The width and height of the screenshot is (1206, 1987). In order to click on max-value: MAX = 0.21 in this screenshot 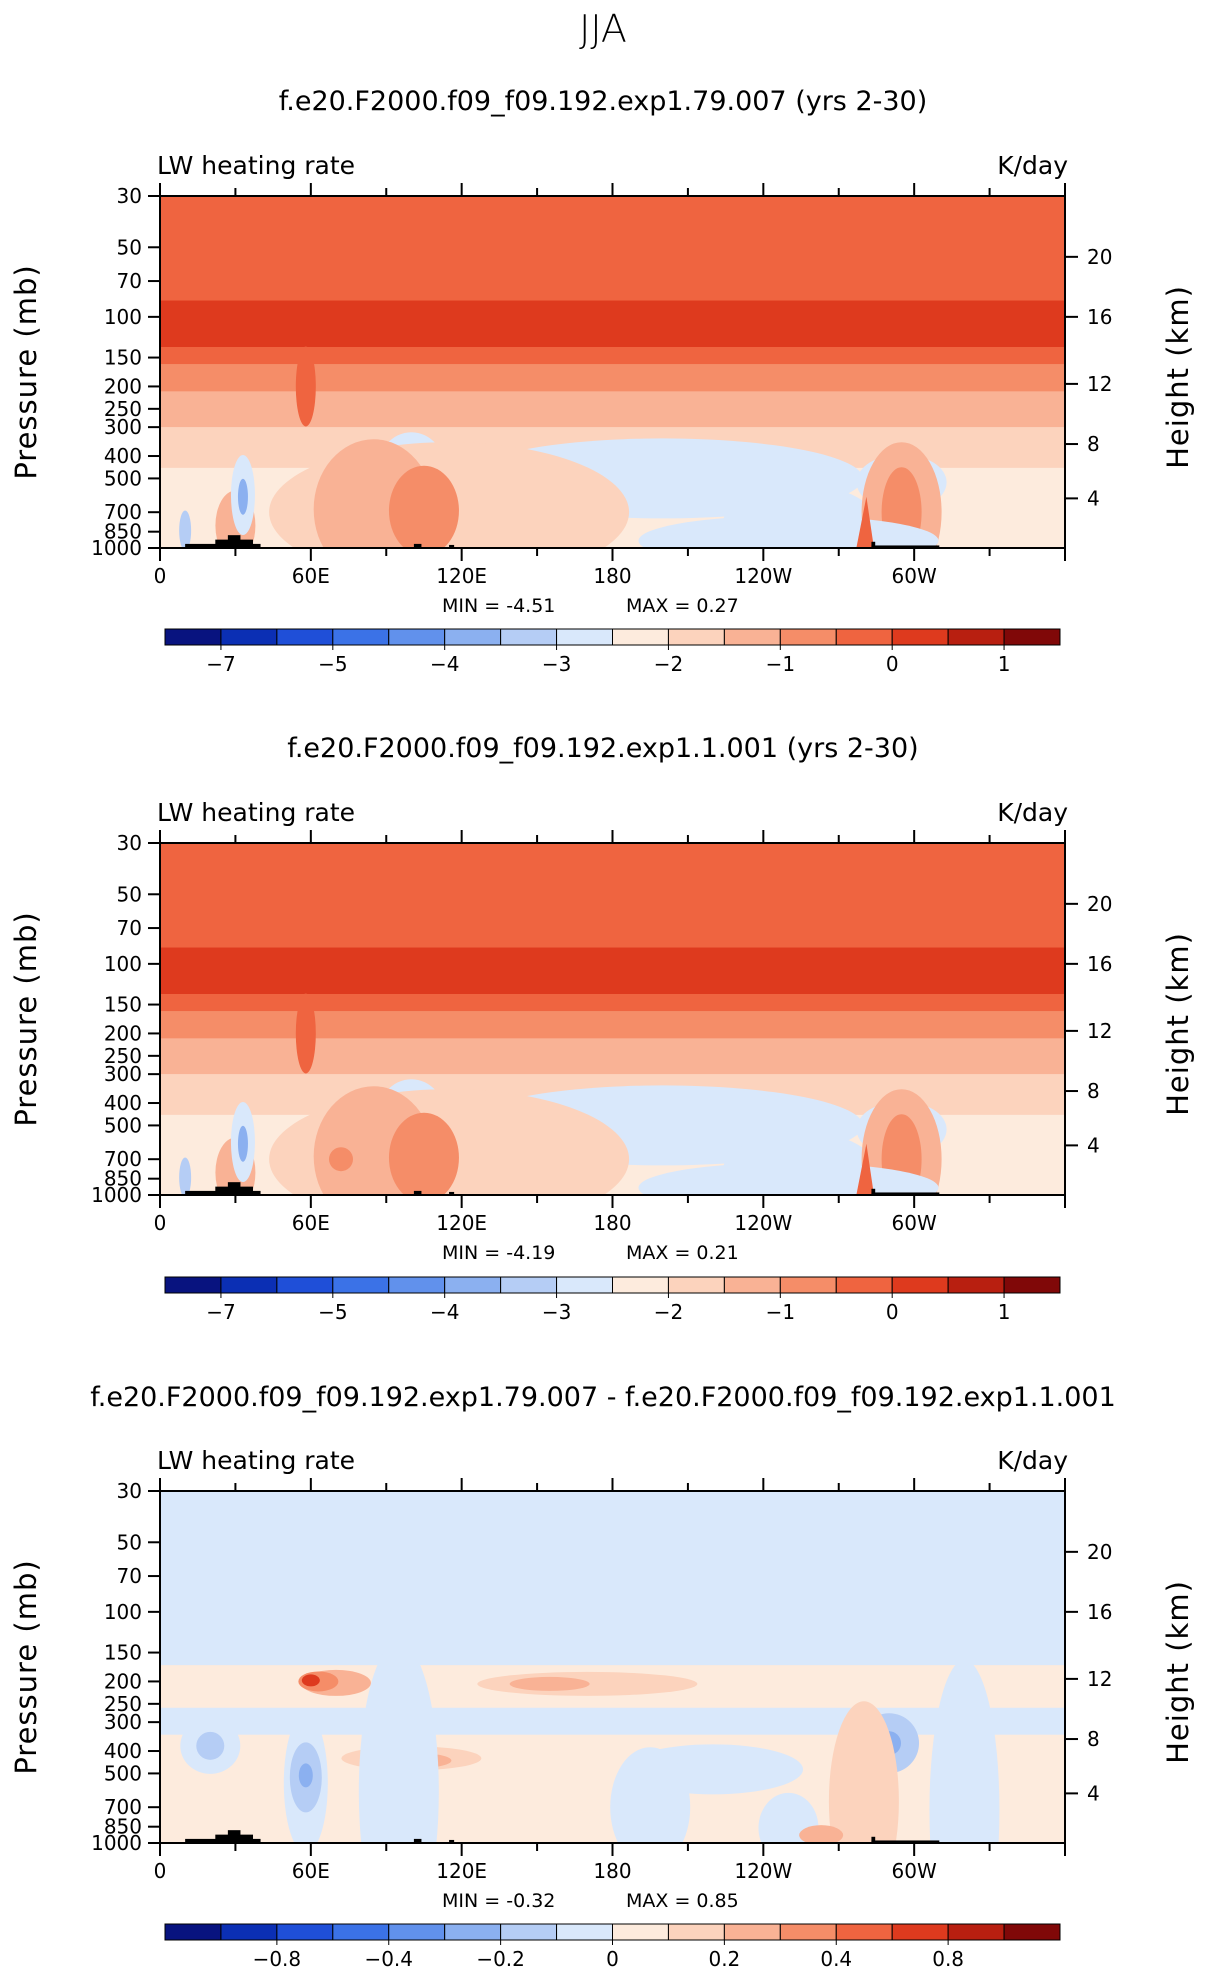, I will do `click(682, 1253)`.